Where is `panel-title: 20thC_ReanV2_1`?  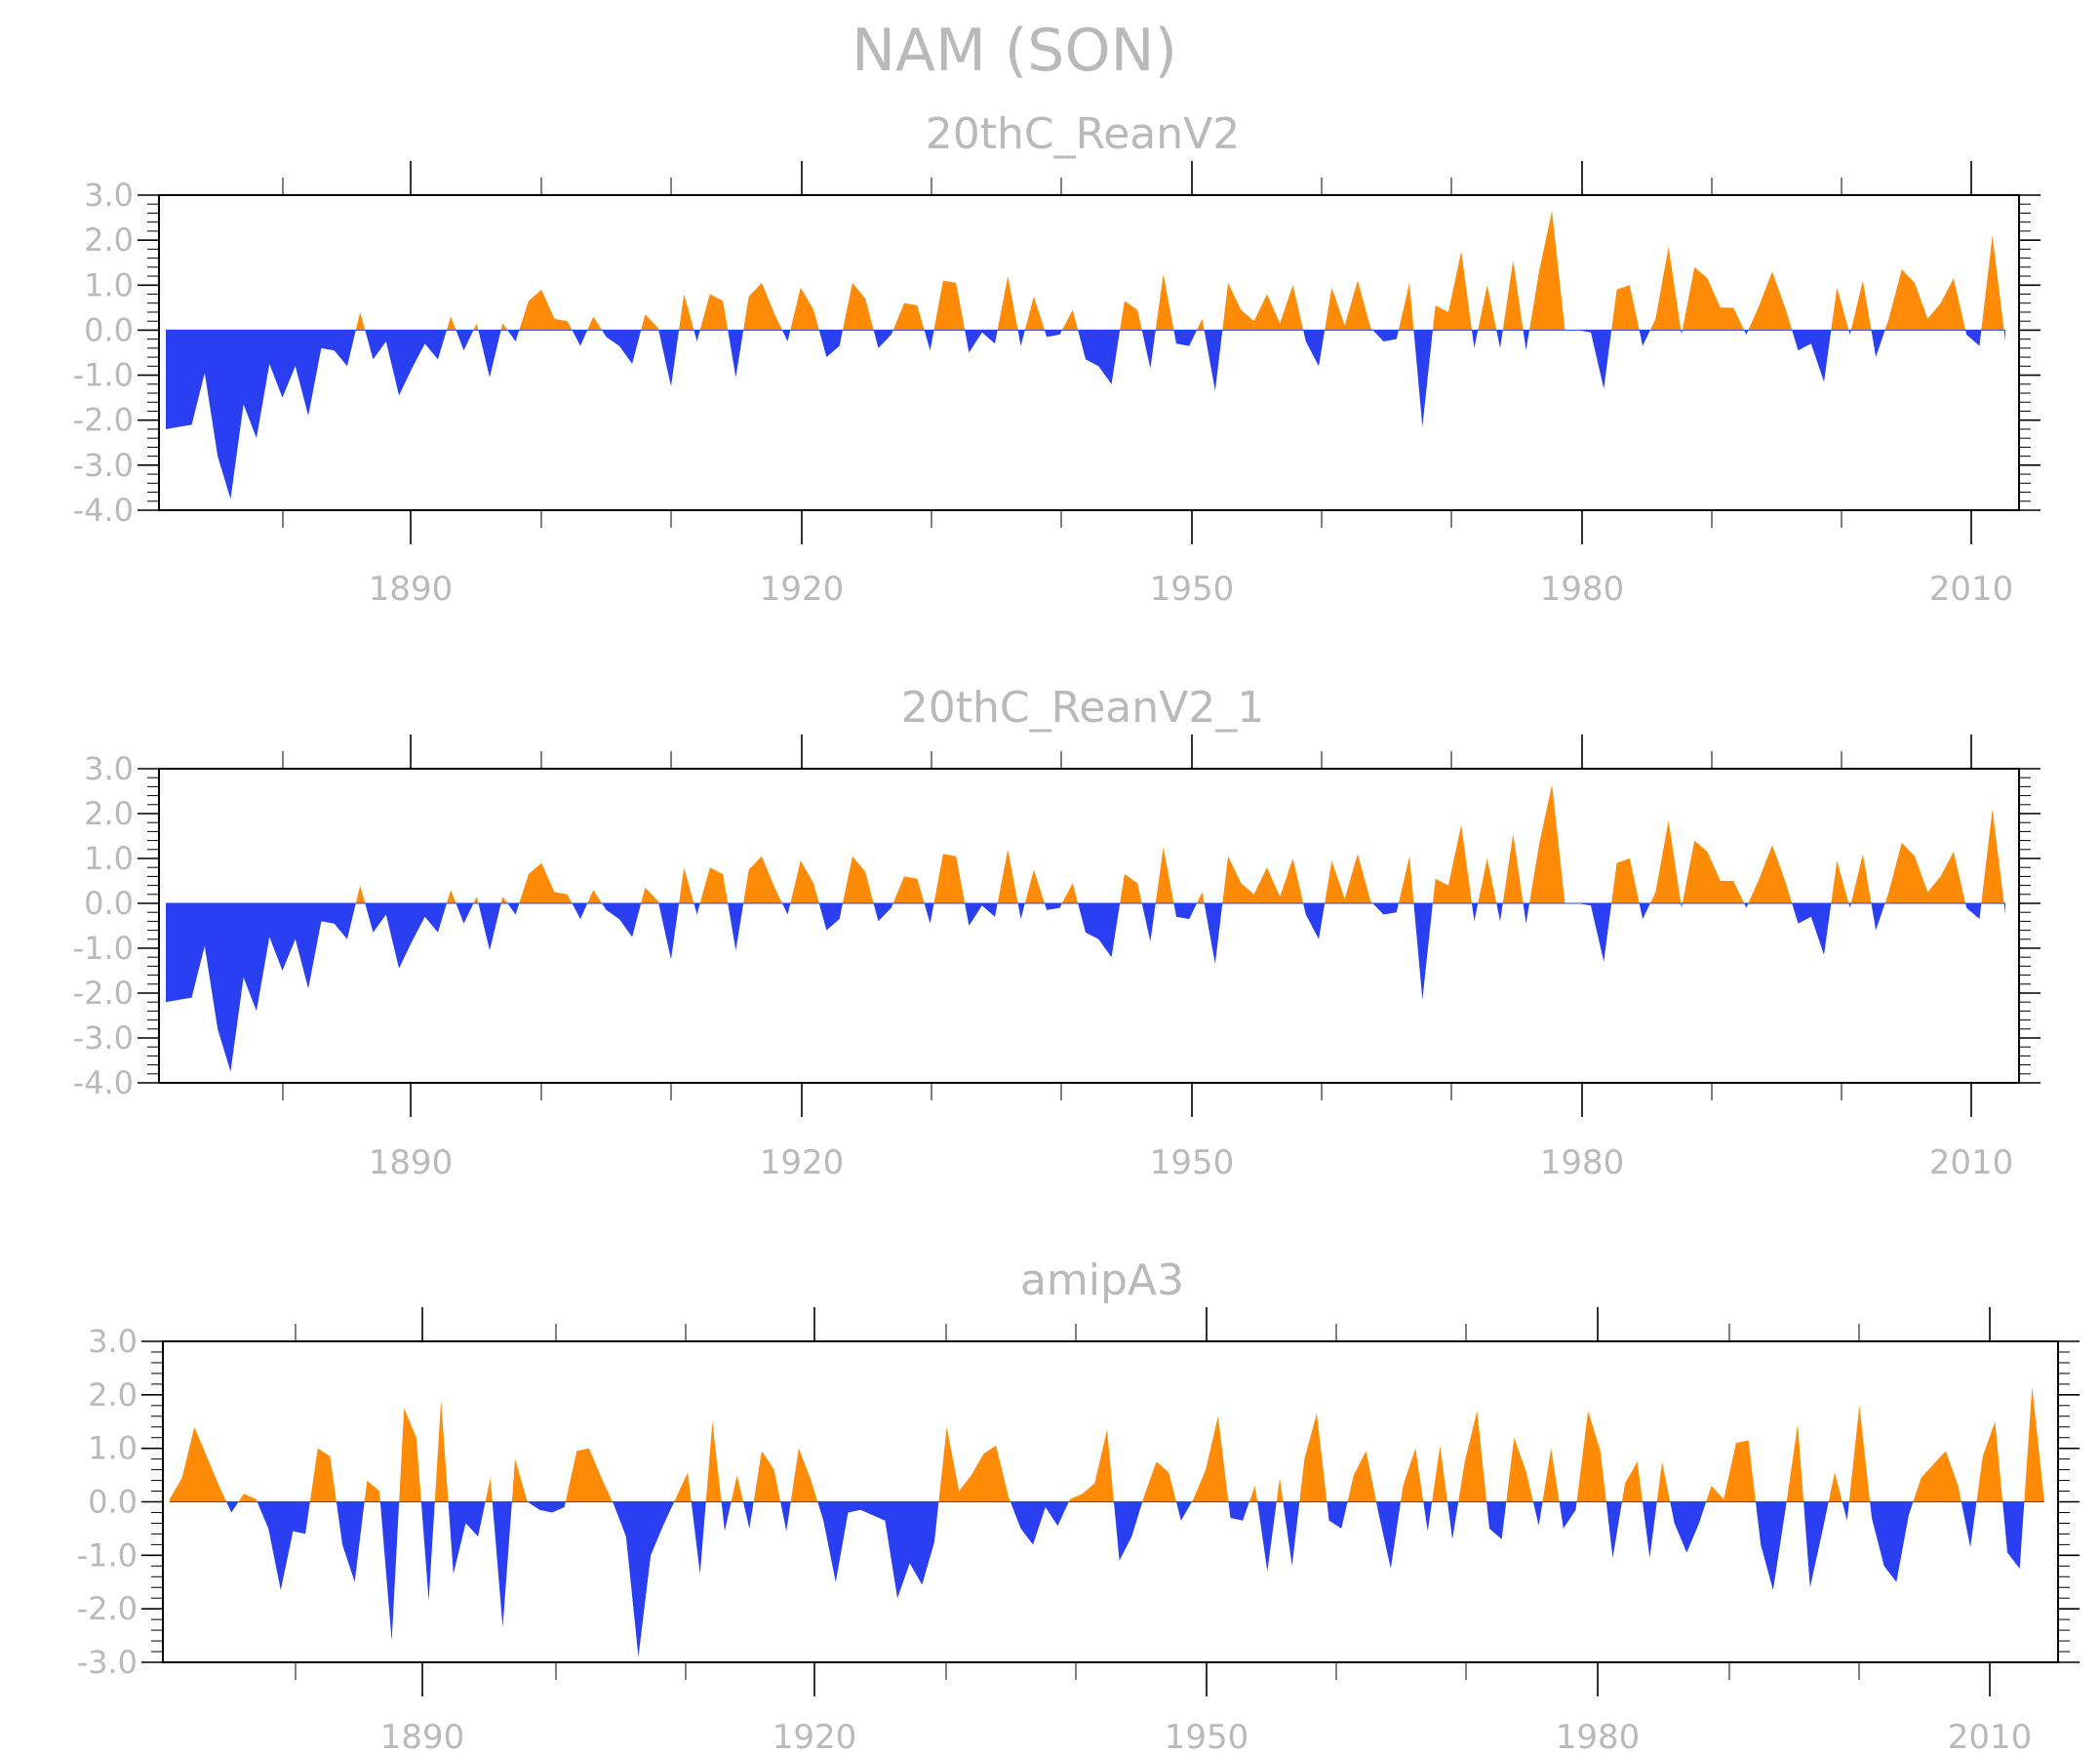
panel-title: 20thC_ReanV2_1 is located at coordinates (1083, 708).